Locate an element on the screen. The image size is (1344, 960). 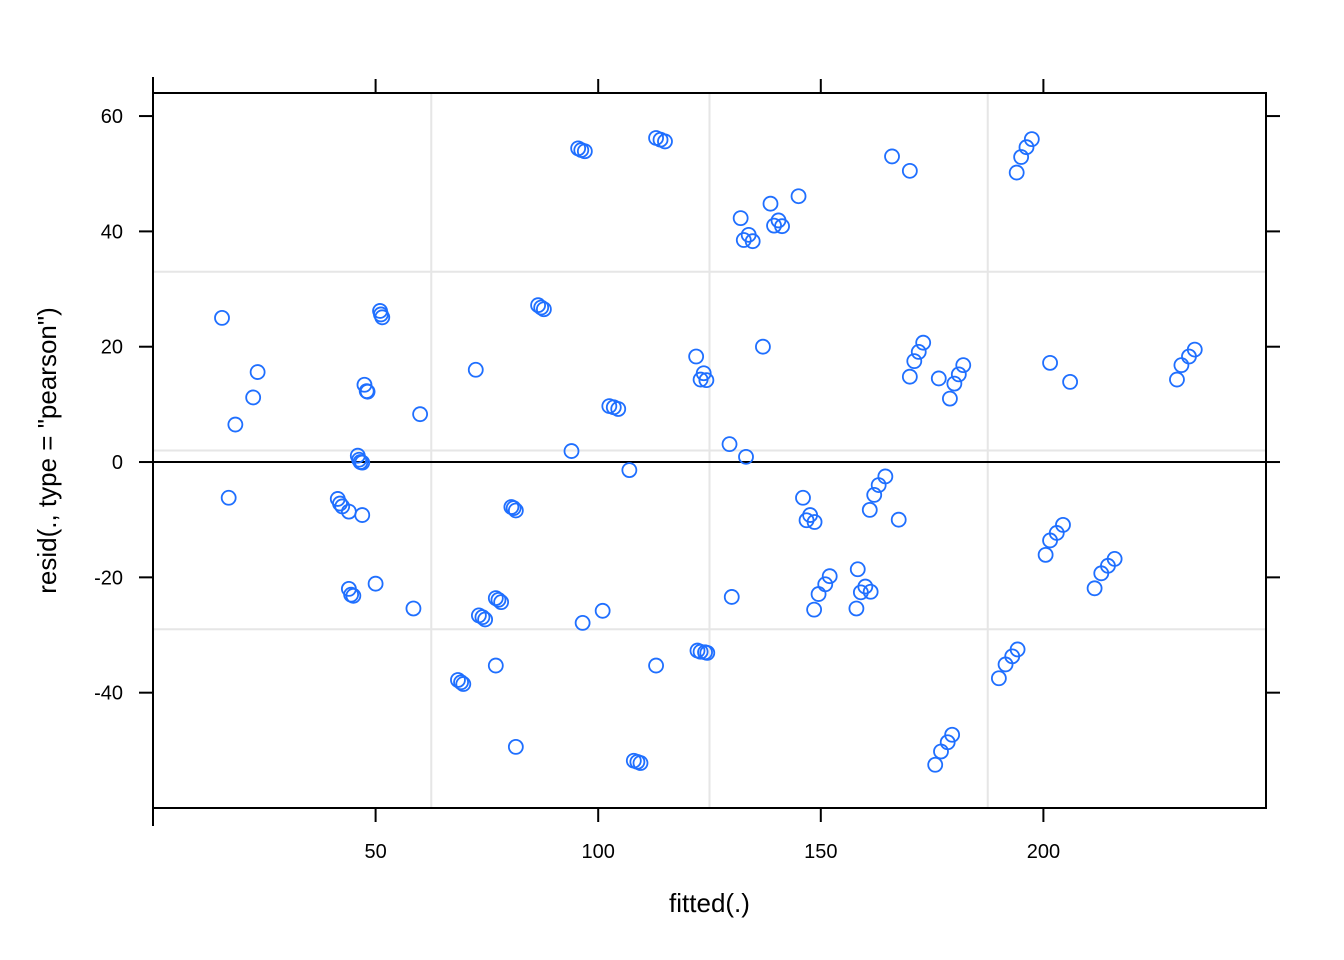
y-tick-label: 40 is located at coordinates (112, 232).